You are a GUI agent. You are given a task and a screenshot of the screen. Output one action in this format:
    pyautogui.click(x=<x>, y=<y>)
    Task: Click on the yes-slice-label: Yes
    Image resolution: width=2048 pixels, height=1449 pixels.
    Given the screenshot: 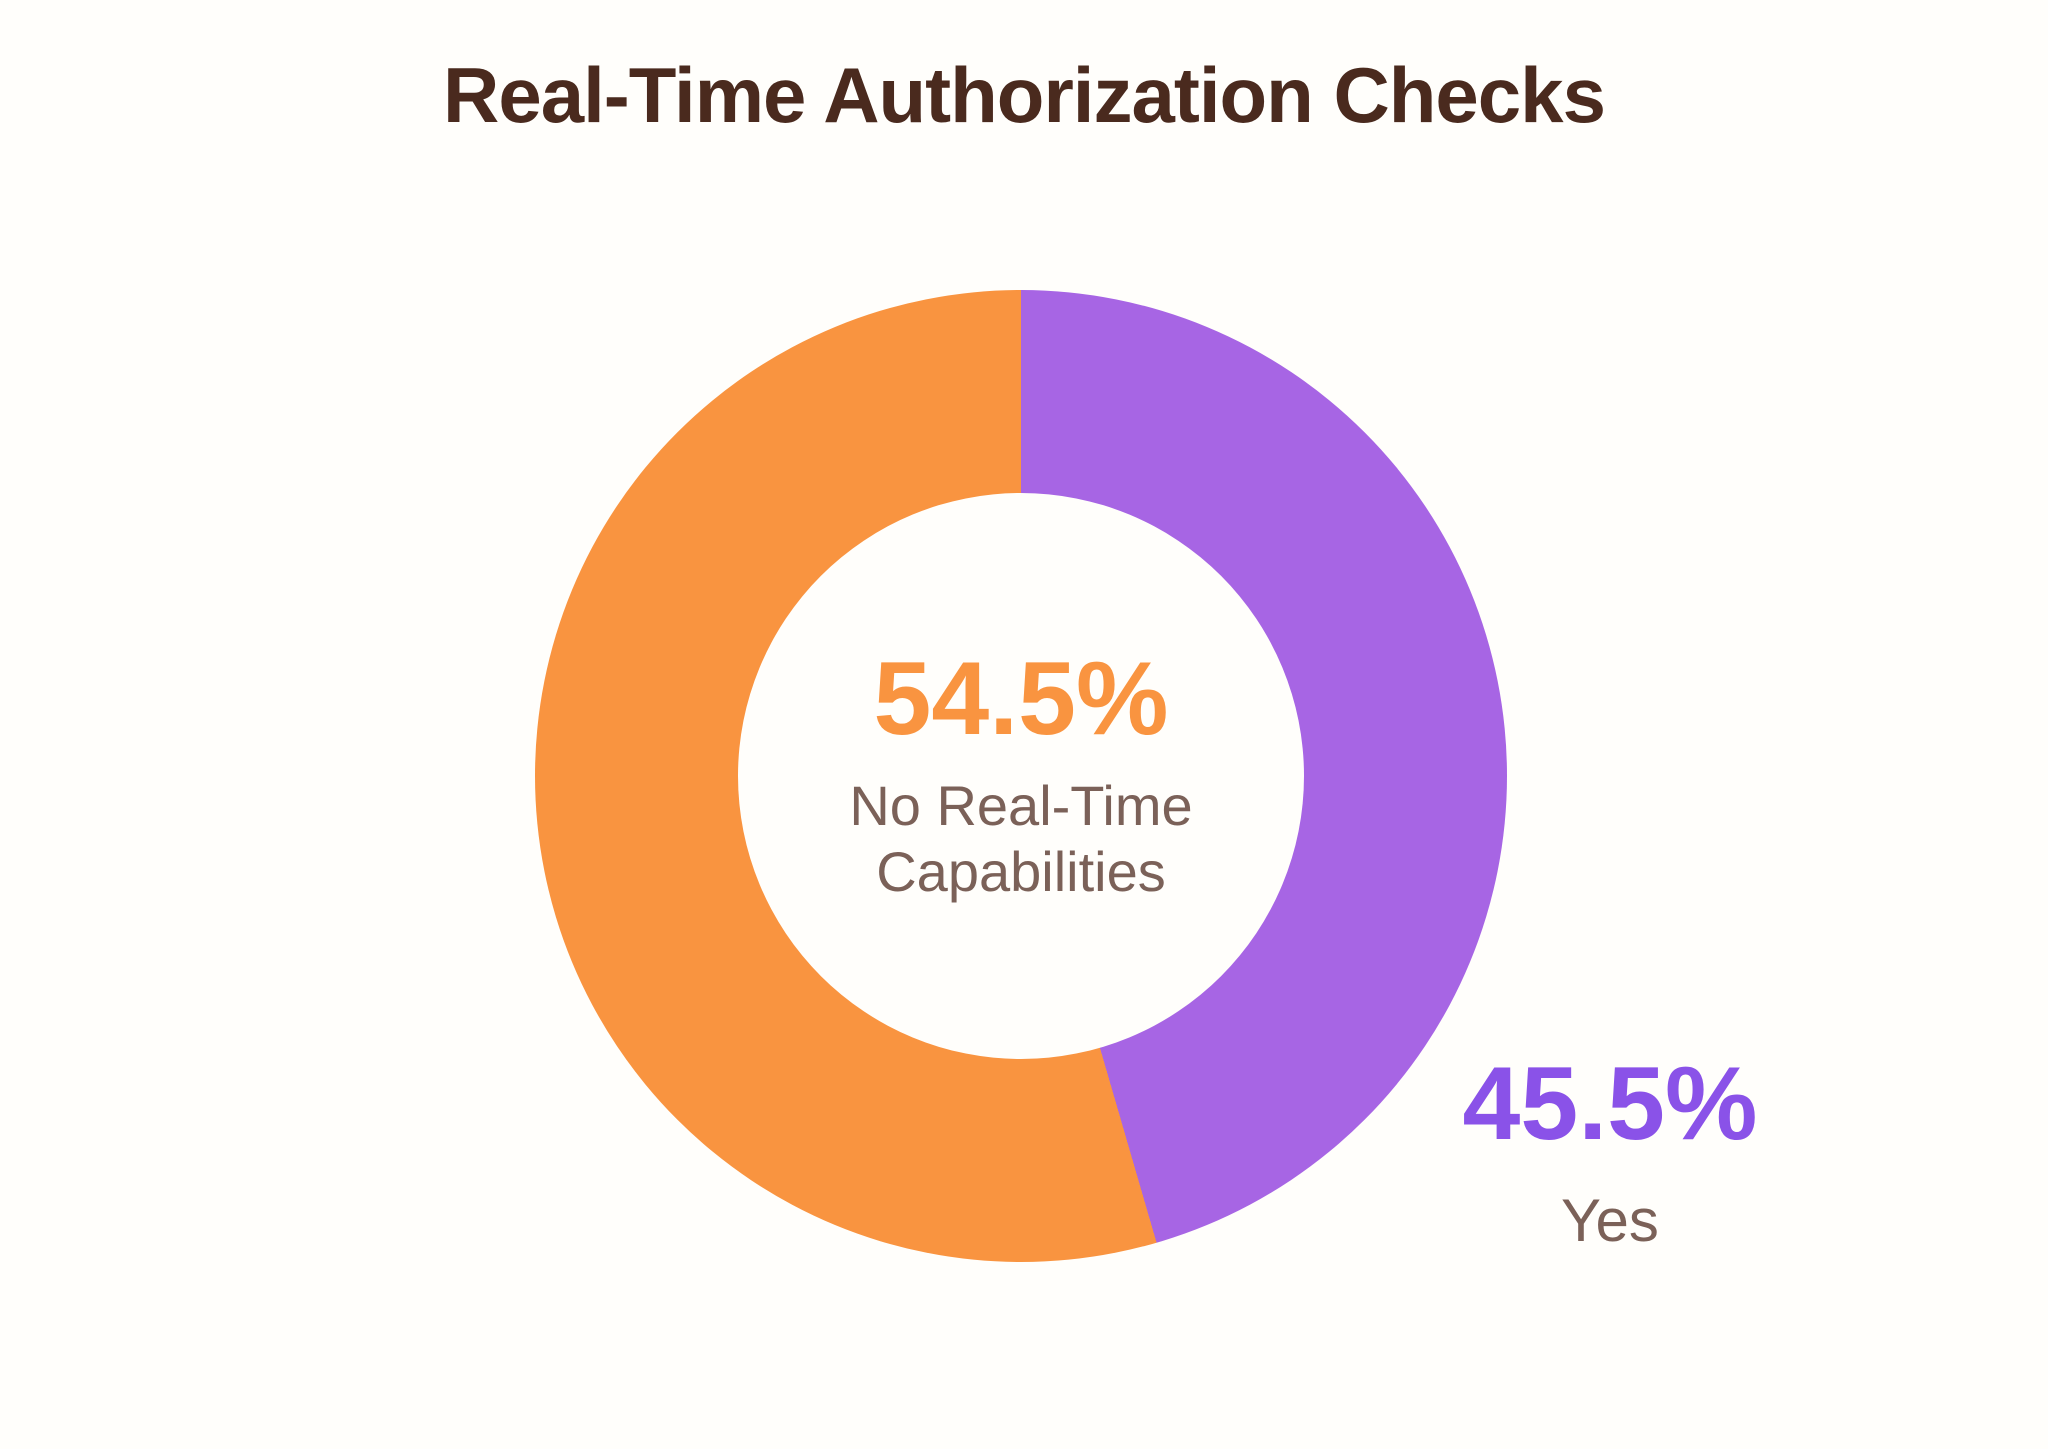 What is the action you would take?
    pyautogui.click(x=1610, y=1220)
    